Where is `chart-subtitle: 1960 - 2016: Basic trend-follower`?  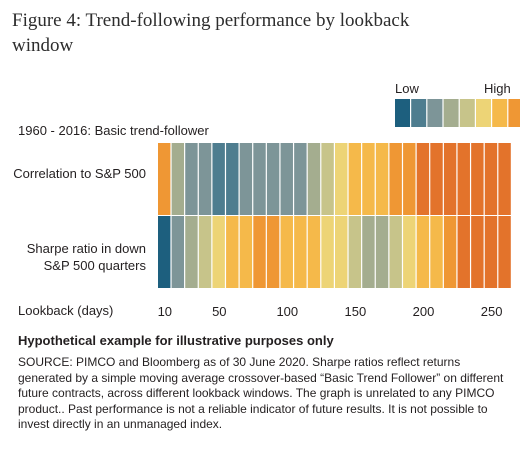
chart-subtitle: 1960 - 2016: Basic trend-follower is located at coordinates (113, 130).